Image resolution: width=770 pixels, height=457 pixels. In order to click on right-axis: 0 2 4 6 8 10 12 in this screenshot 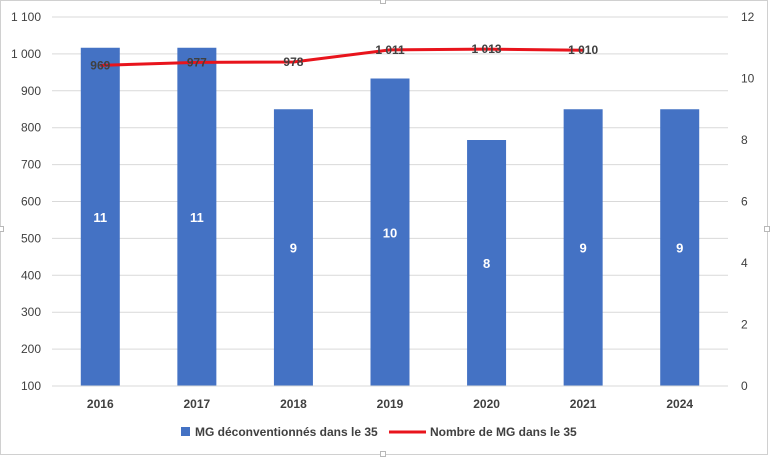, I will do `click(748, 201)`.